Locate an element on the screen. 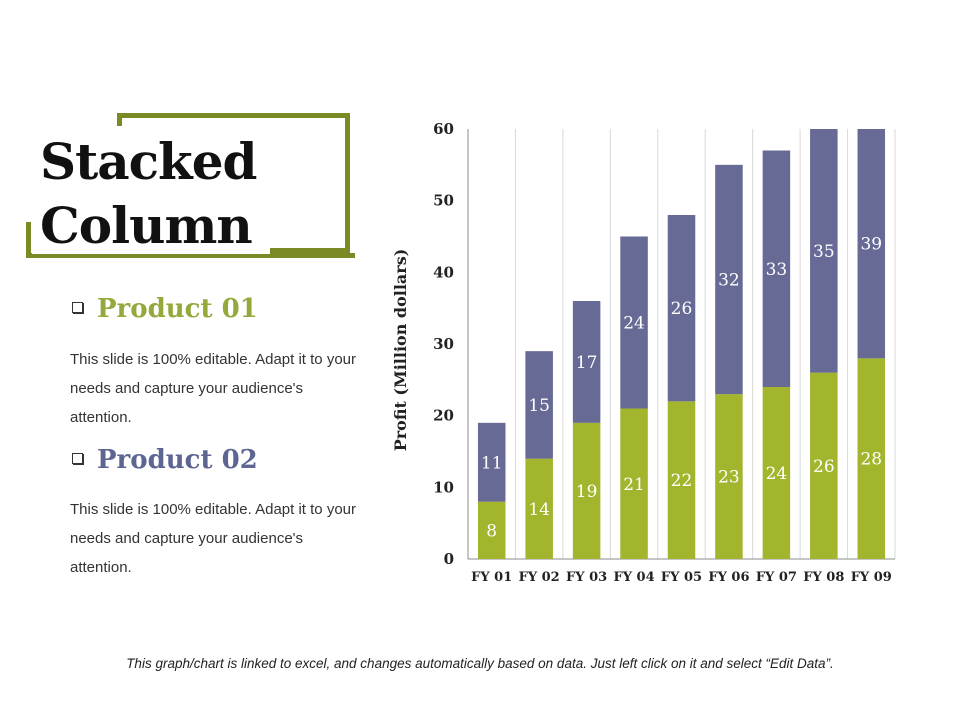 This screenshot has height=720, width=960. y-tick-label: 60 is located at coordinates (443, 129).